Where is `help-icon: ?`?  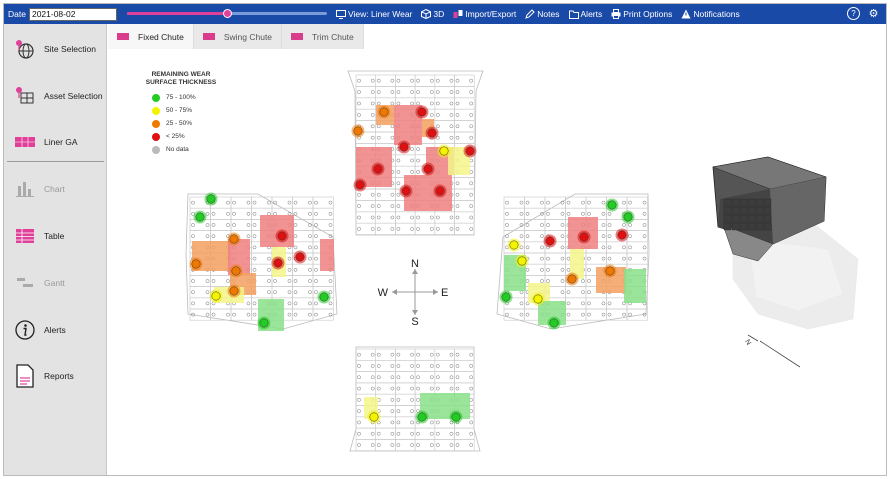
help-icon: ? is located at coordinates (853, 13).